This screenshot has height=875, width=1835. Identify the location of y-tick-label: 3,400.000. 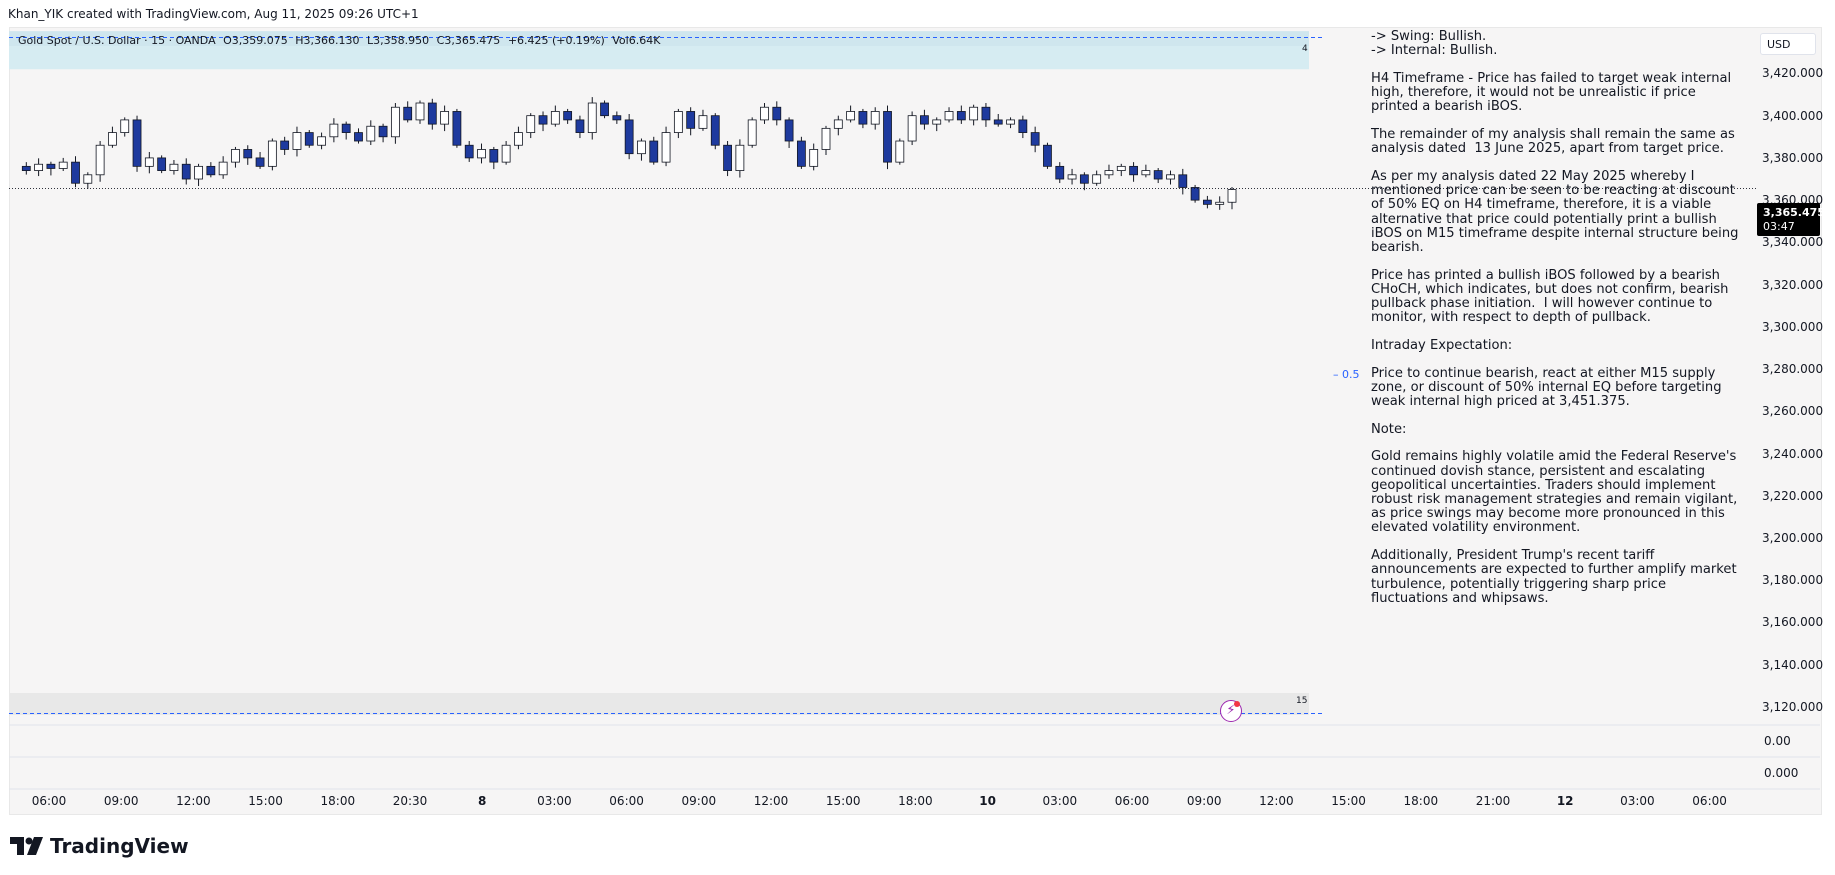
(1793, 115).